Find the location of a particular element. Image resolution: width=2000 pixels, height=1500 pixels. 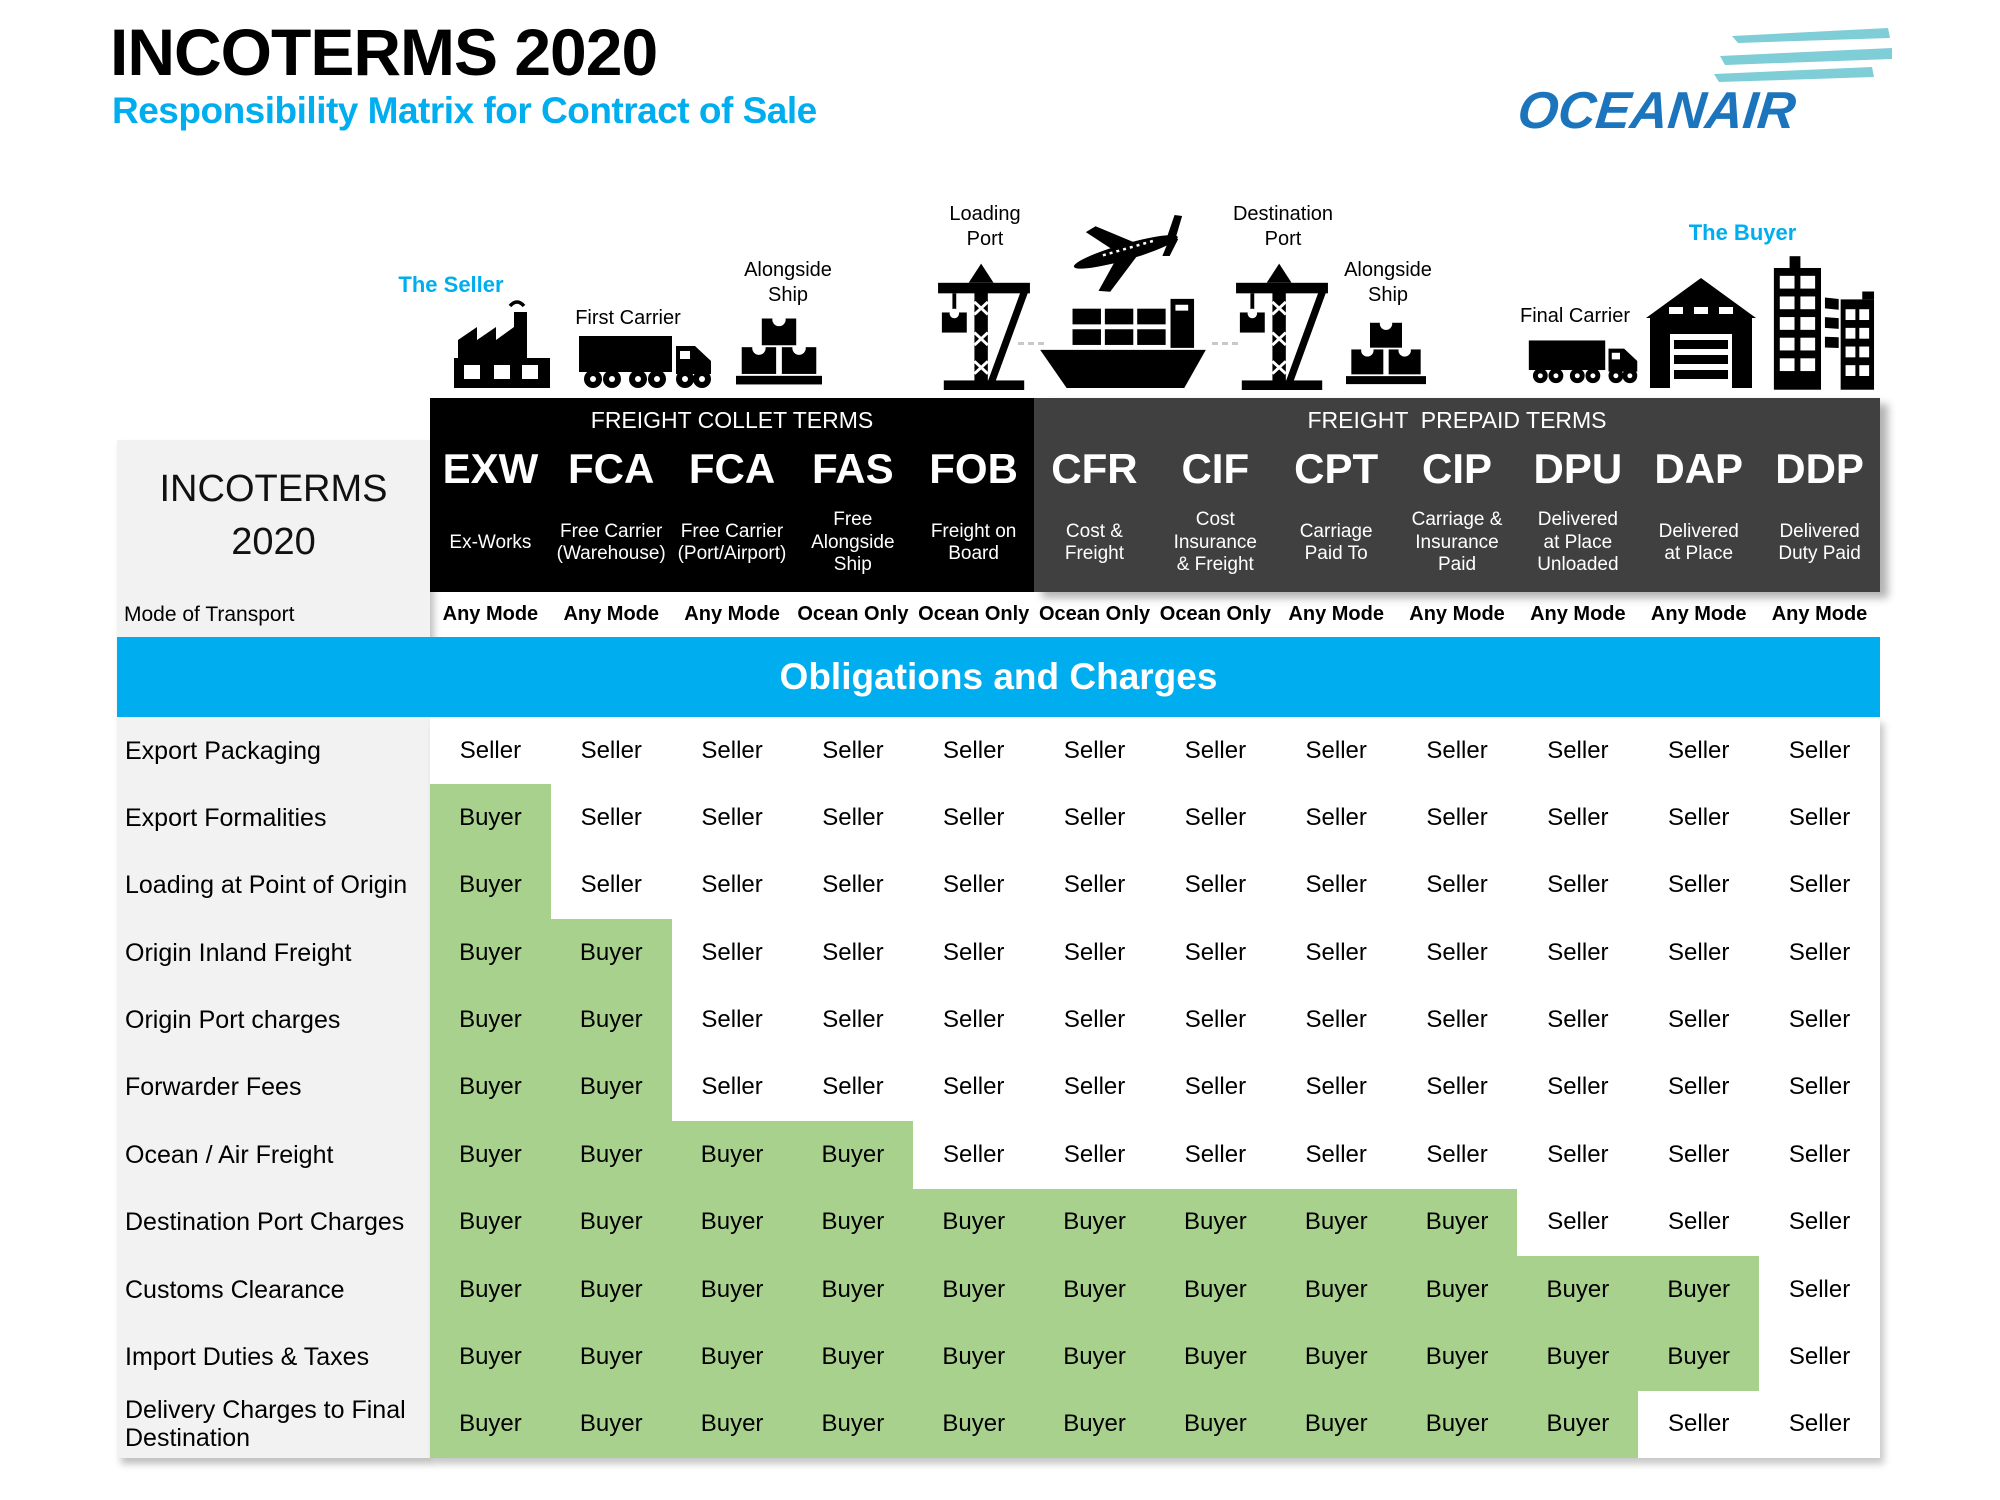

column-header-exw-0: EXW Ex-Works is located at coordinates (490, 515).